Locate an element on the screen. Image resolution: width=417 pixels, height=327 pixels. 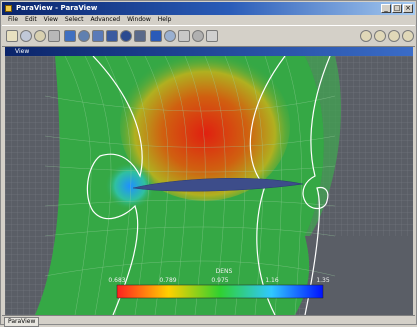
main-toolbar is located at coordinates (208, 36).